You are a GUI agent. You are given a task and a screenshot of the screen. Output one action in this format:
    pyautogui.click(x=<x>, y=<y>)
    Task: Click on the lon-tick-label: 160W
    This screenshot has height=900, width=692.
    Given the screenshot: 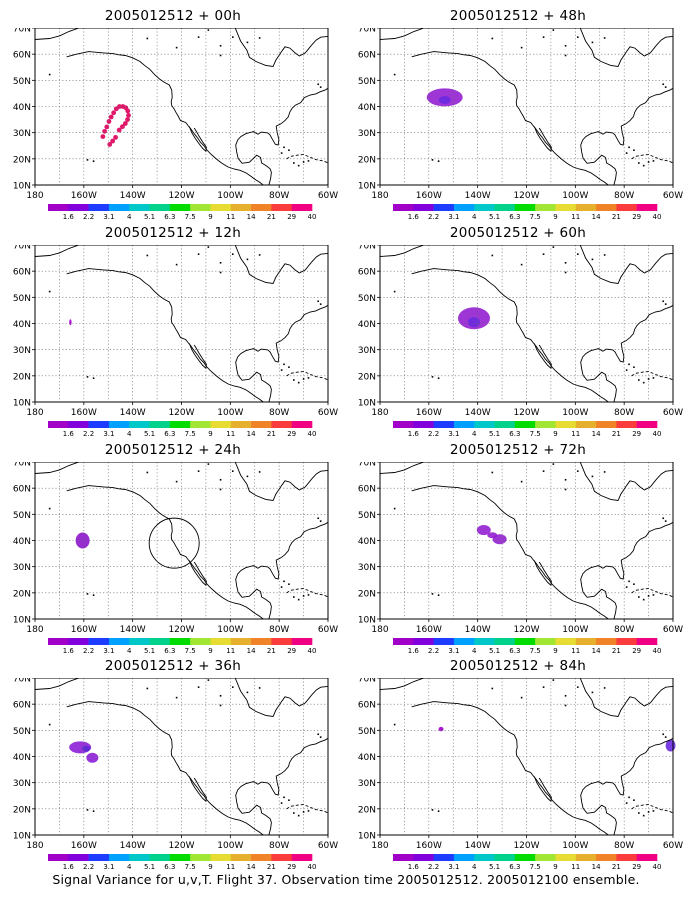 What is the action you would take?
    pyautogui.click(x=429, y=630)
    